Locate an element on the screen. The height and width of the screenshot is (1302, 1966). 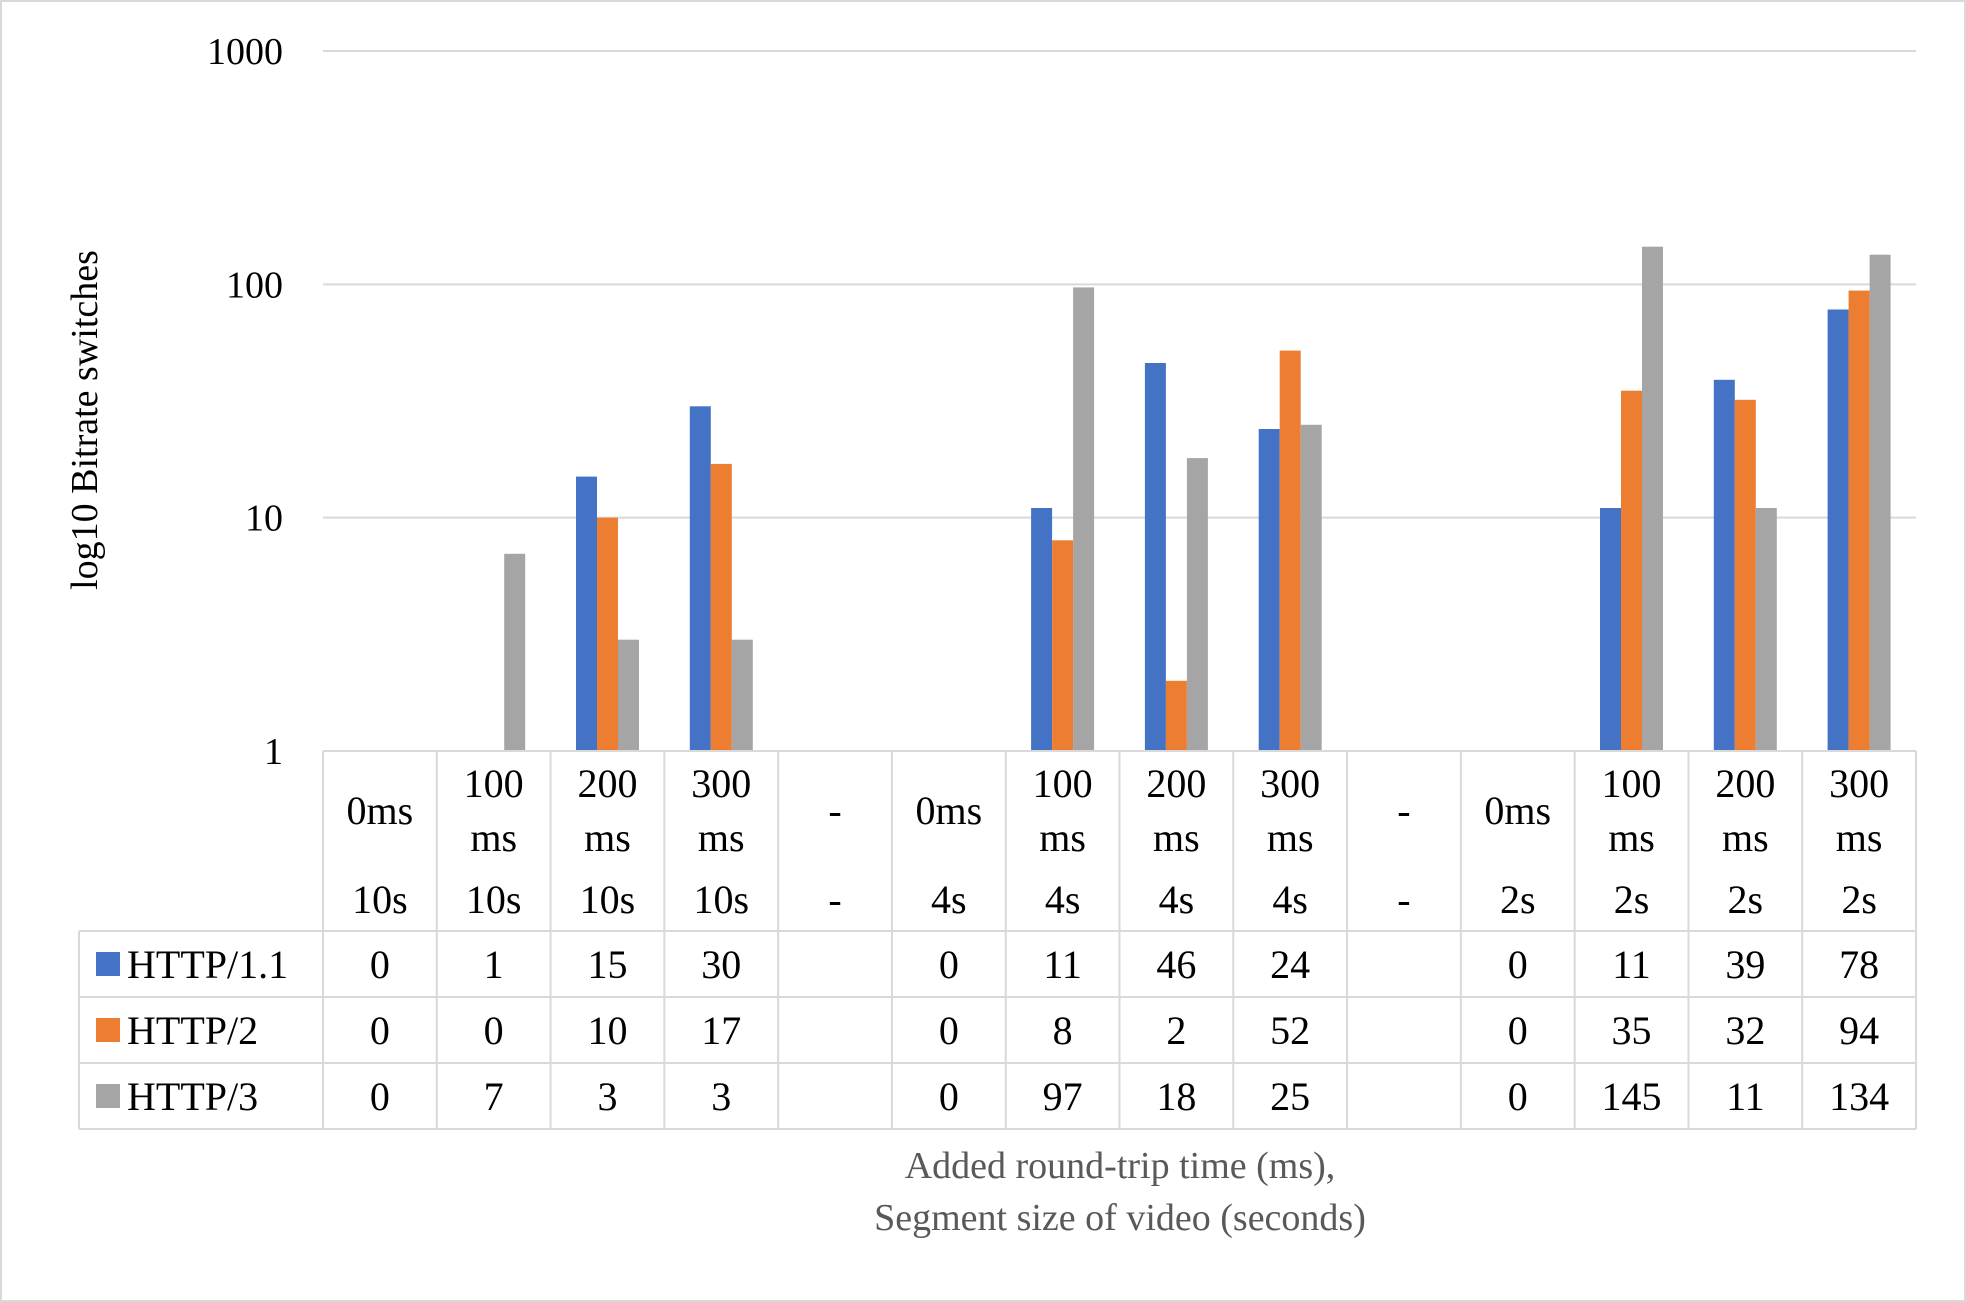
table-cell-value: 15 is located at coordinates (607, 964).